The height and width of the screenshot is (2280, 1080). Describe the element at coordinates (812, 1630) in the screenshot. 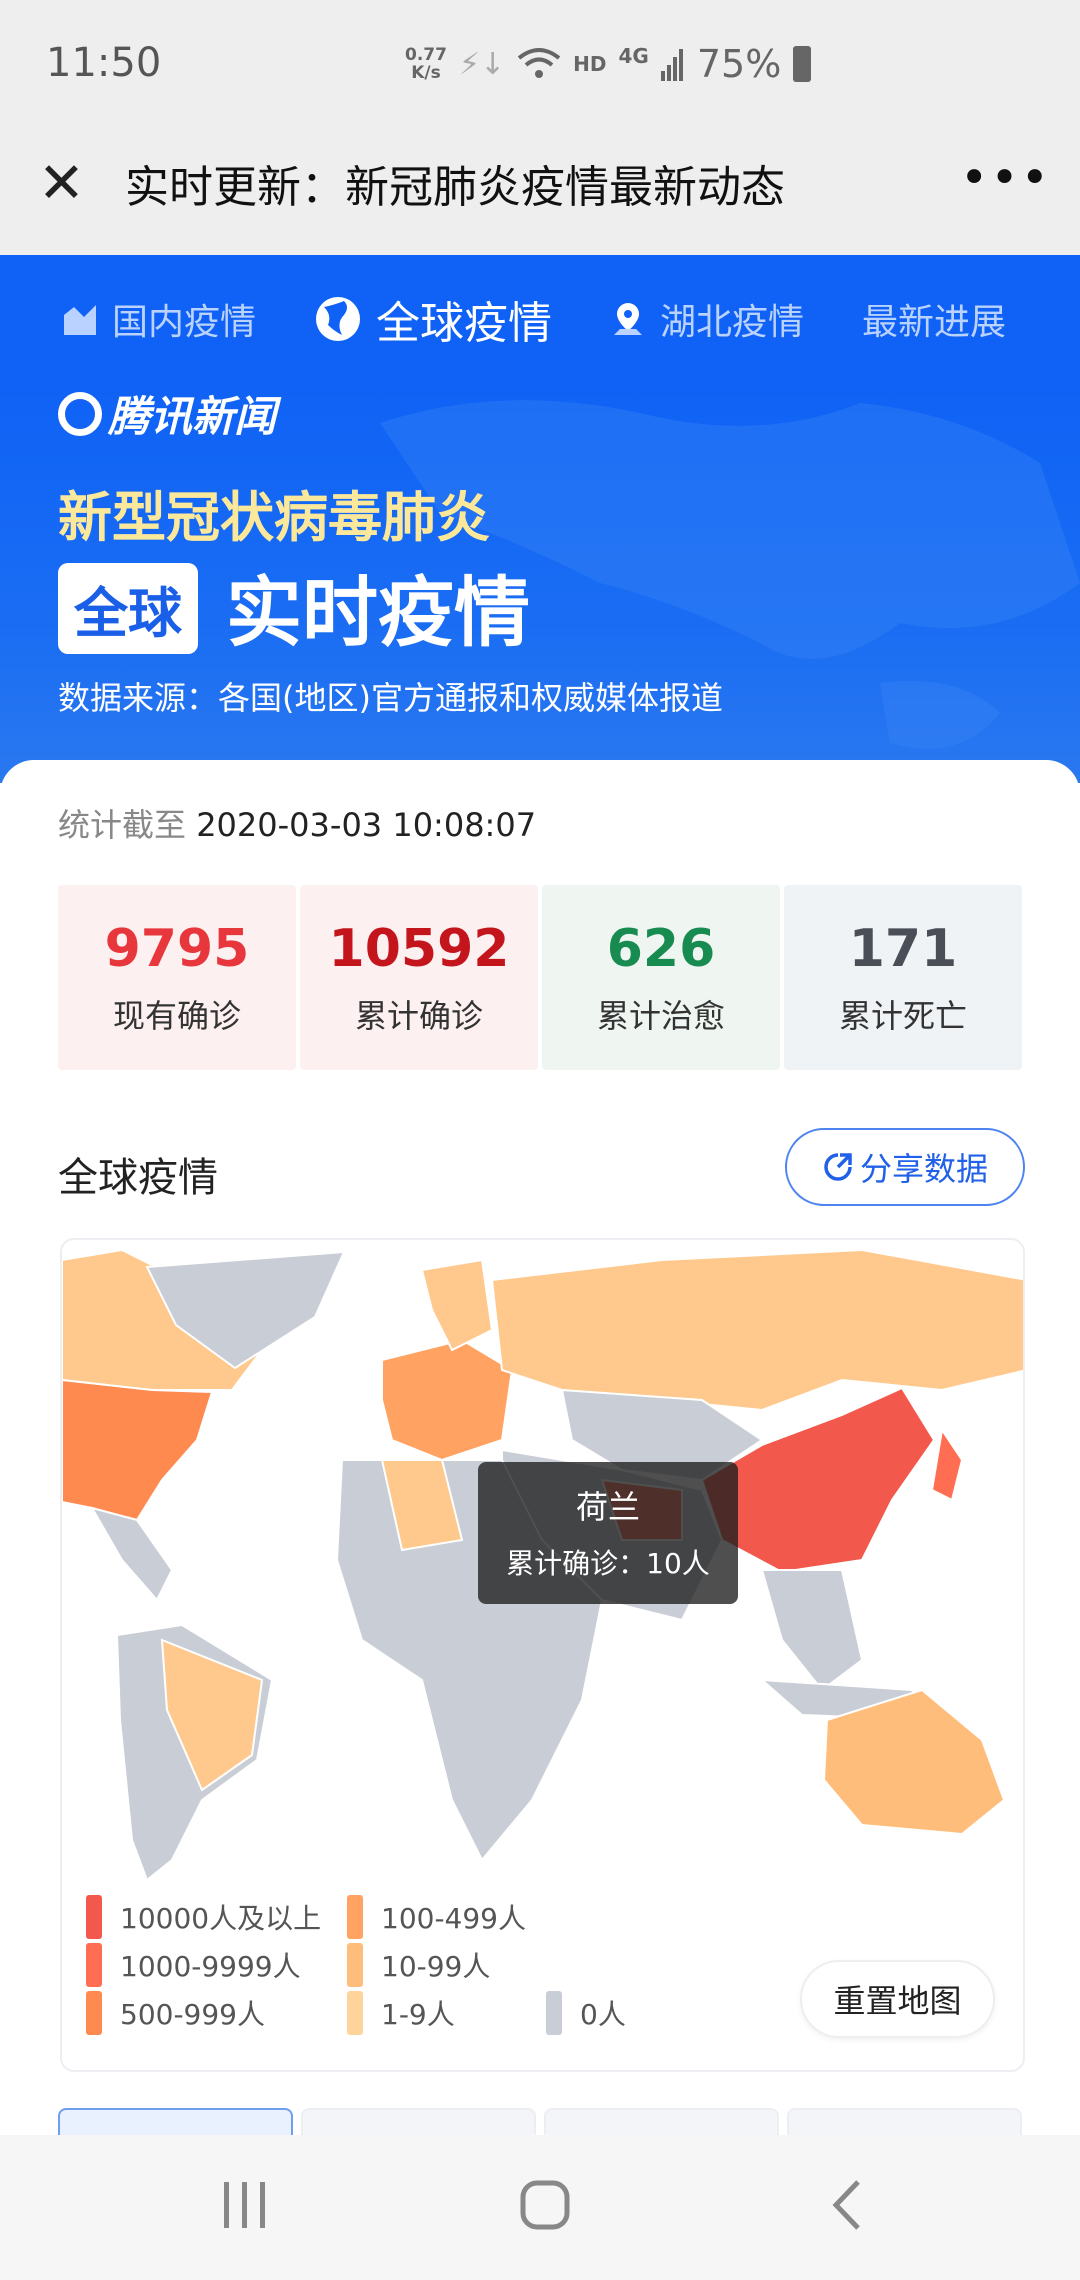

I see `region-se-asia` at that location.